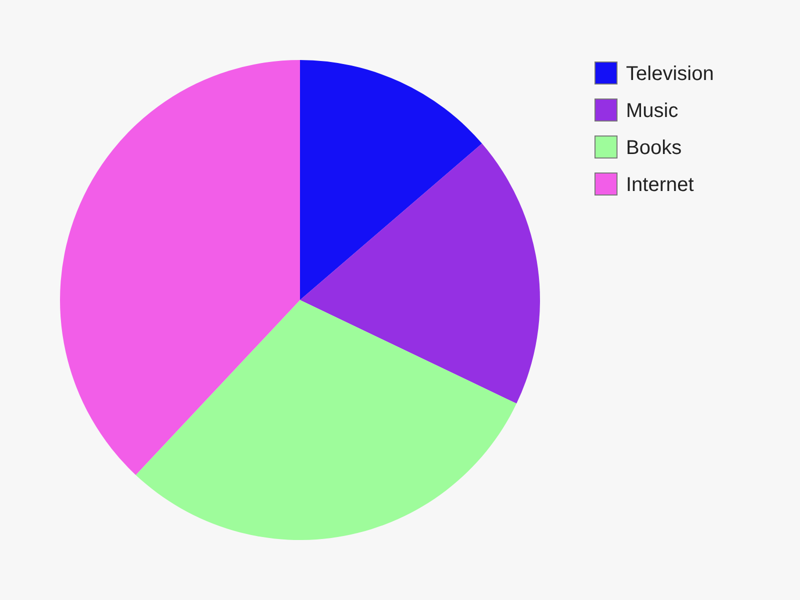  I want to click on legend-label: Music, so click(652, 111).